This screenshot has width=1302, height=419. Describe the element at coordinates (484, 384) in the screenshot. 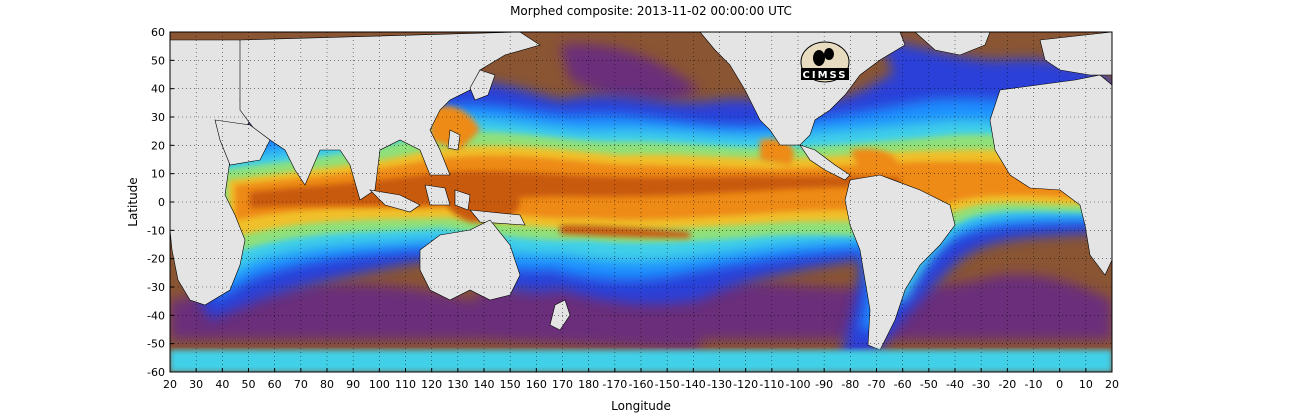

I see `x-tick-label: 140` at that location.